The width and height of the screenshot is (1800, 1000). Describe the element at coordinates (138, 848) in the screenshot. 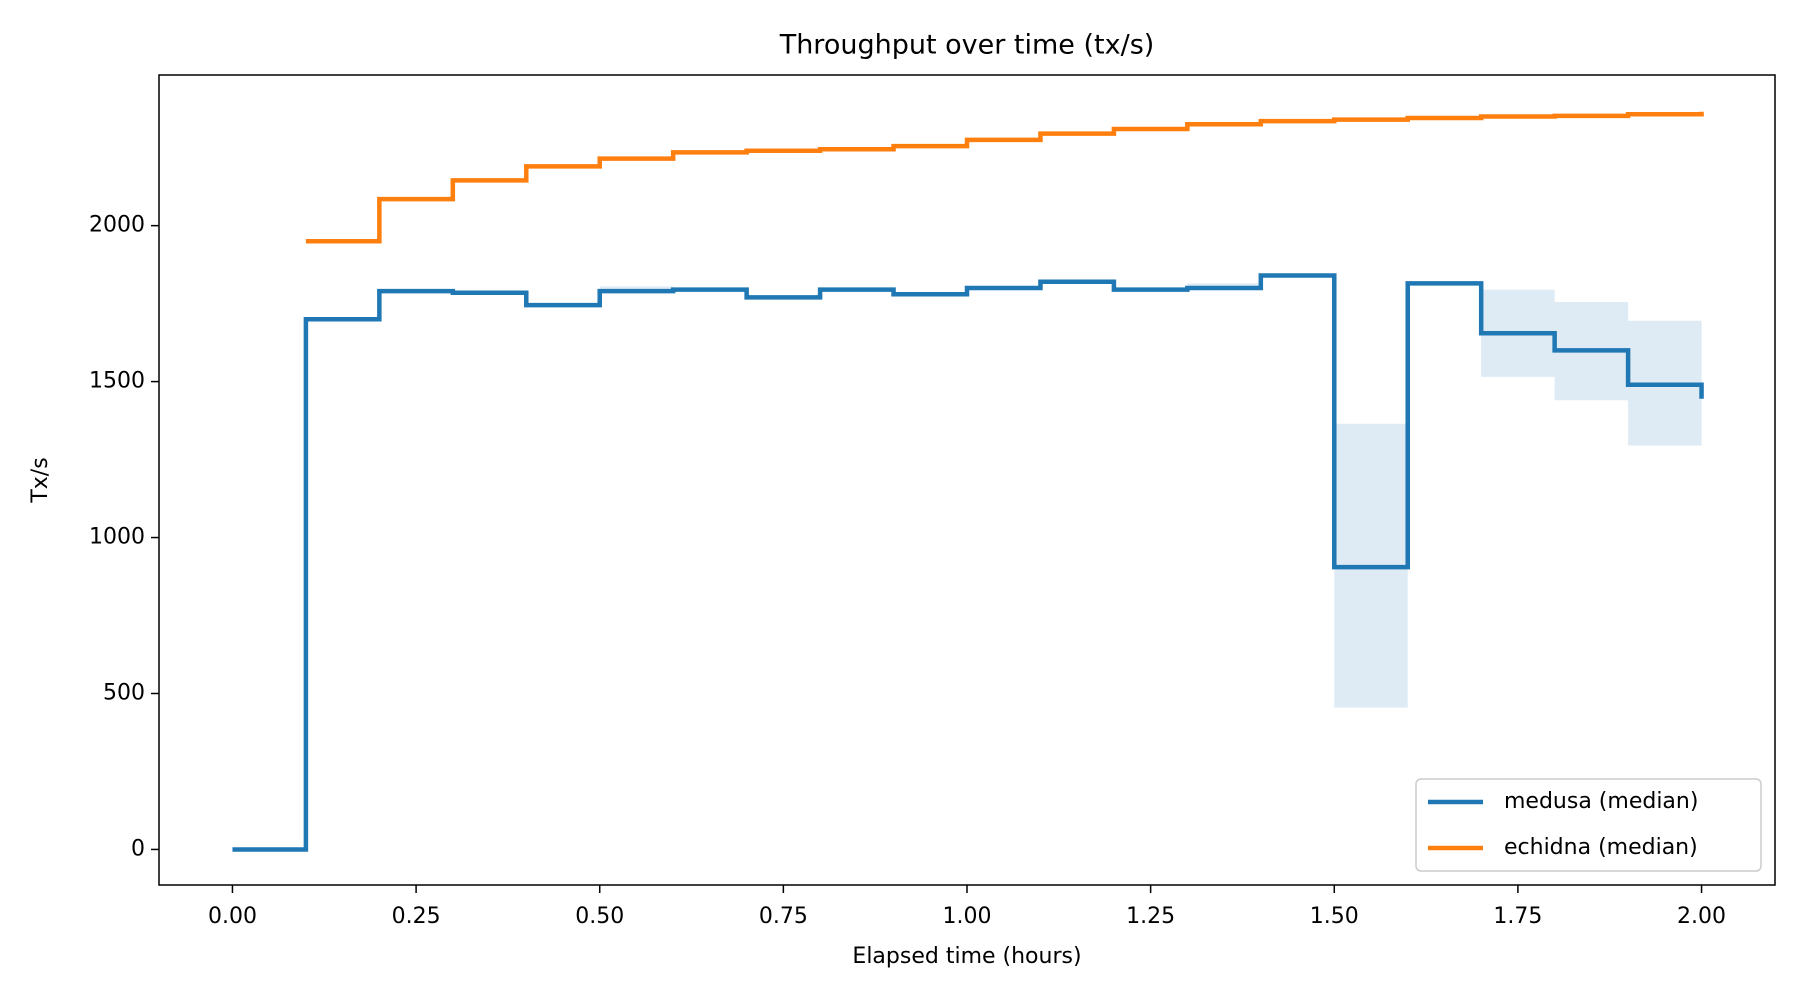

I see `y-tick-label: 0` at that location.